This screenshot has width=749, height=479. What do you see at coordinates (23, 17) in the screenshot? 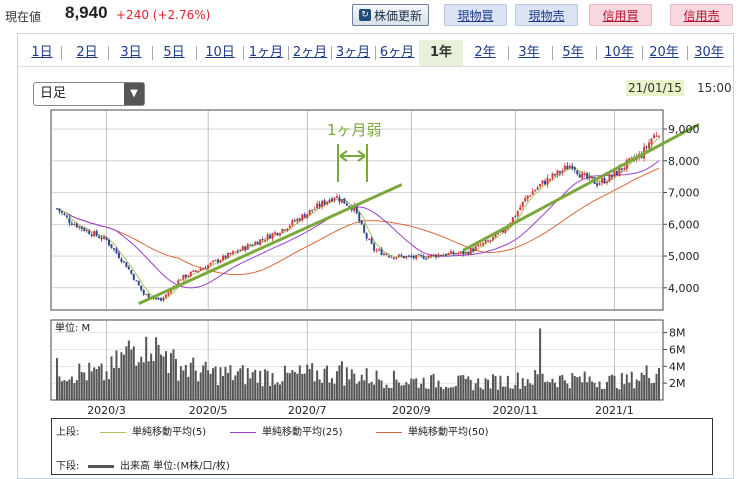
I see `current-price-label: 現在値` at bounding box center [23, 17].